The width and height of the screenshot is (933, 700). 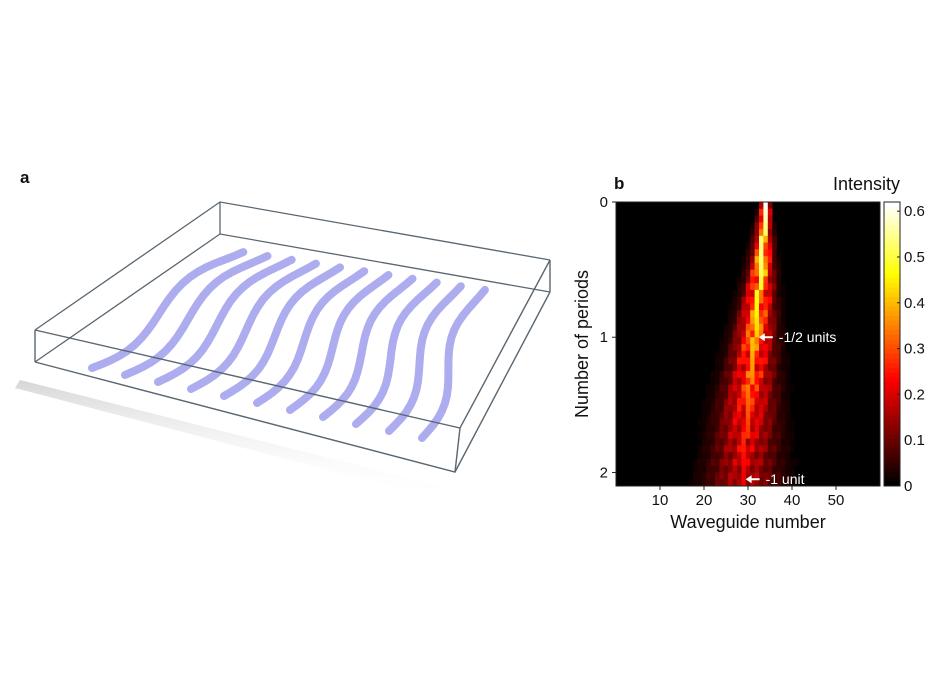 What do you see at coordinates (914, 394) in the screenshot?
I see `colorbar-tick-label: 0.2` at bounding box center [914, 394].